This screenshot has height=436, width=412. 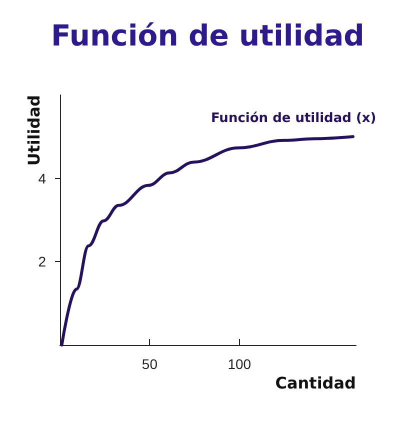 What do you see at coordinates (42, 262) in the screenshot?
I see `y-tick-label: 2` at bounding box center [42, 262].